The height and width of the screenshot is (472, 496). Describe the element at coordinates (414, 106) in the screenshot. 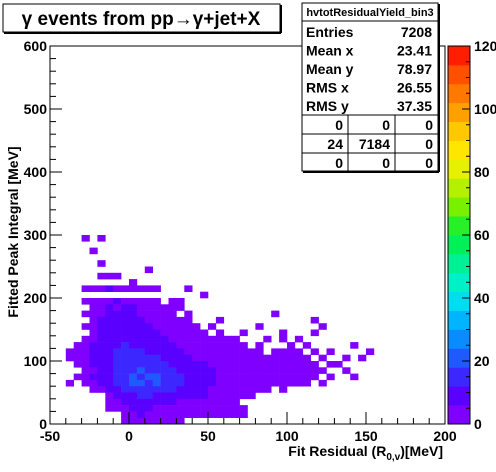

I see `stats-value: 37.35` at that location.